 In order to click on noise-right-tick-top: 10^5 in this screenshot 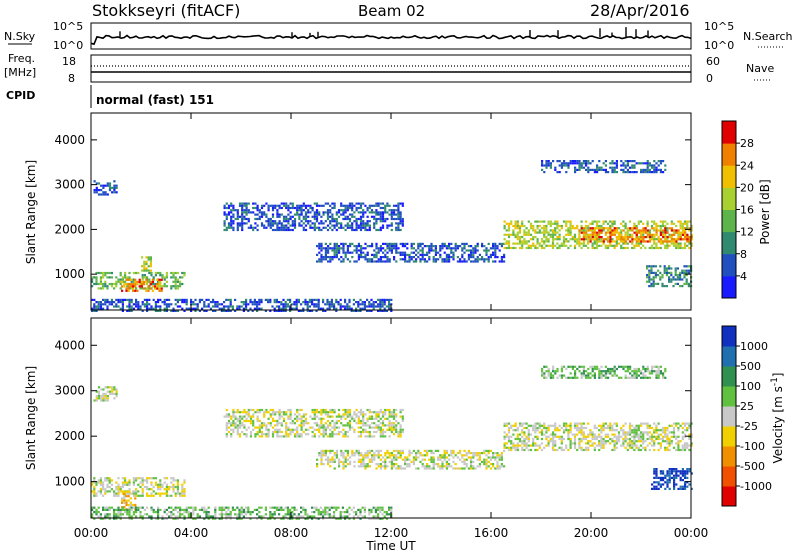, I will do `click(719, 26)`.